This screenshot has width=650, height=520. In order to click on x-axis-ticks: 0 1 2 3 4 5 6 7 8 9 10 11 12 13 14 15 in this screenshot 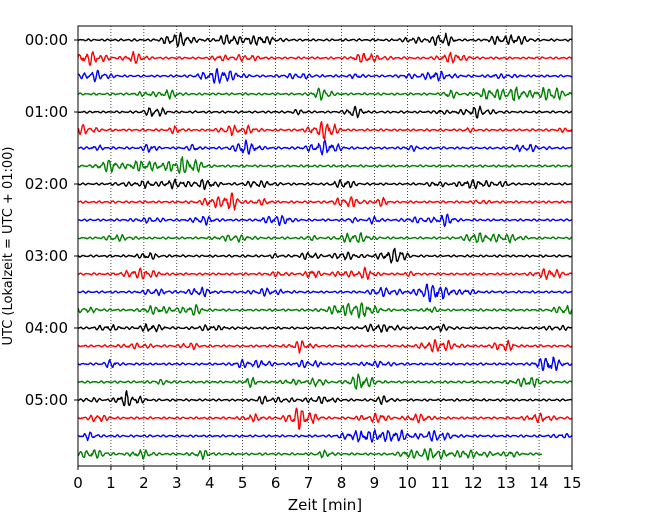, I will do `click(327, 479)`.